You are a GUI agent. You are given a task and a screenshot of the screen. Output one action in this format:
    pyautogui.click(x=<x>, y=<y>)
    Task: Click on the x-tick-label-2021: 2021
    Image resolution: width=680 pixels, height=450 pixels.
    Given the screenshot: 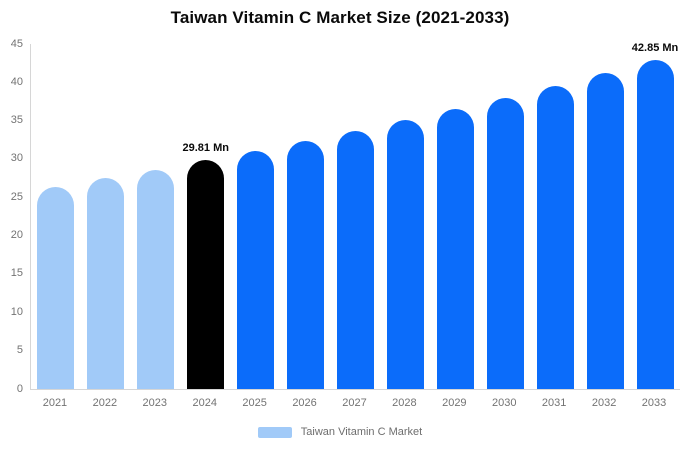 What is the action you would take?
    pyautogui.click(x=55, y=403)
    